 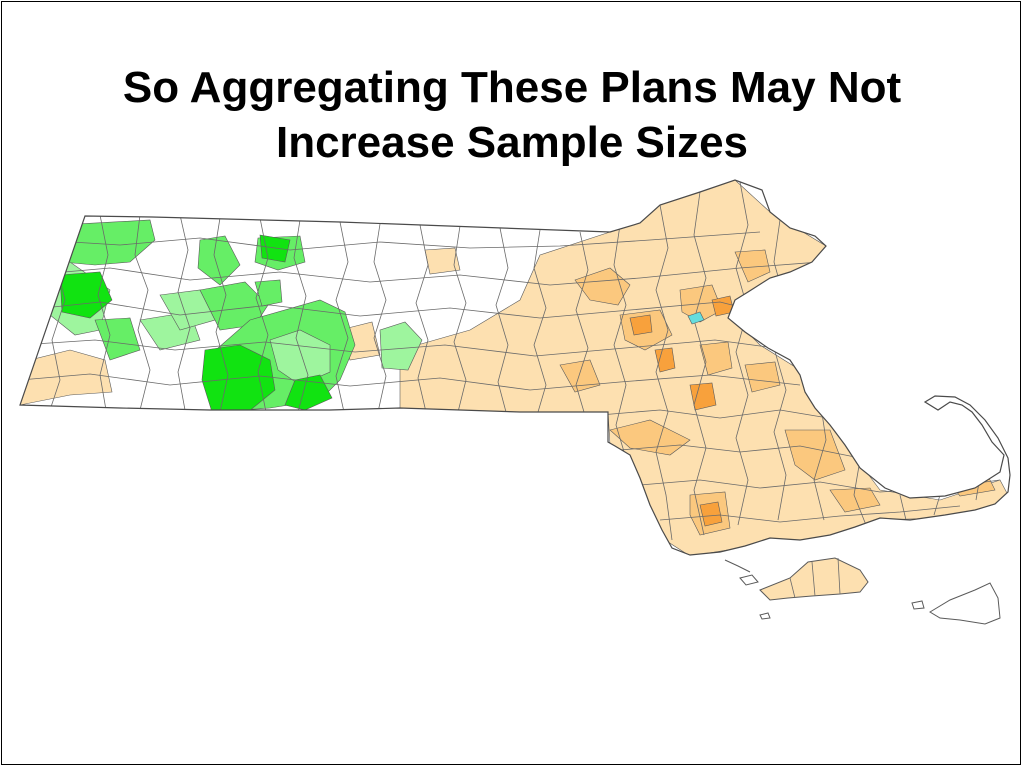 What do you see at coordinates (804, 579) in the screenshot?
I see `island-marthas-vineyard` at bounding box center [804, 579].